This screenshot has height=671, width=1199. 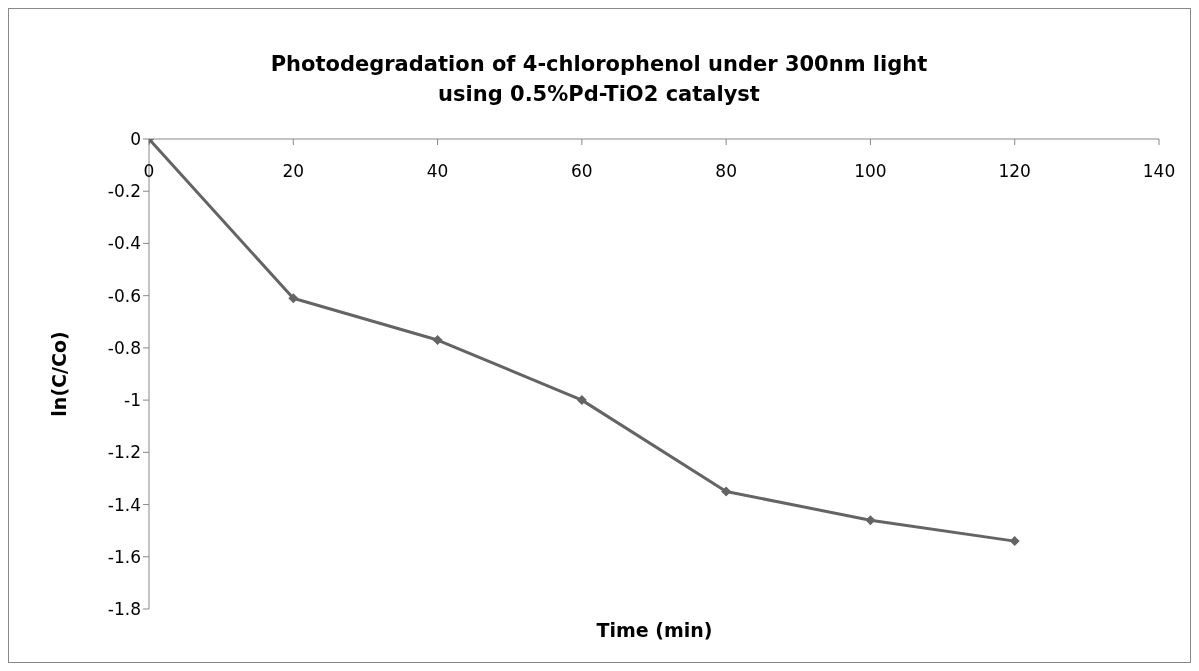 What do you see at coordinates (132, 400) in the screenshot?
I see `y-tick-label: -1` at bounding box center [132, 400].